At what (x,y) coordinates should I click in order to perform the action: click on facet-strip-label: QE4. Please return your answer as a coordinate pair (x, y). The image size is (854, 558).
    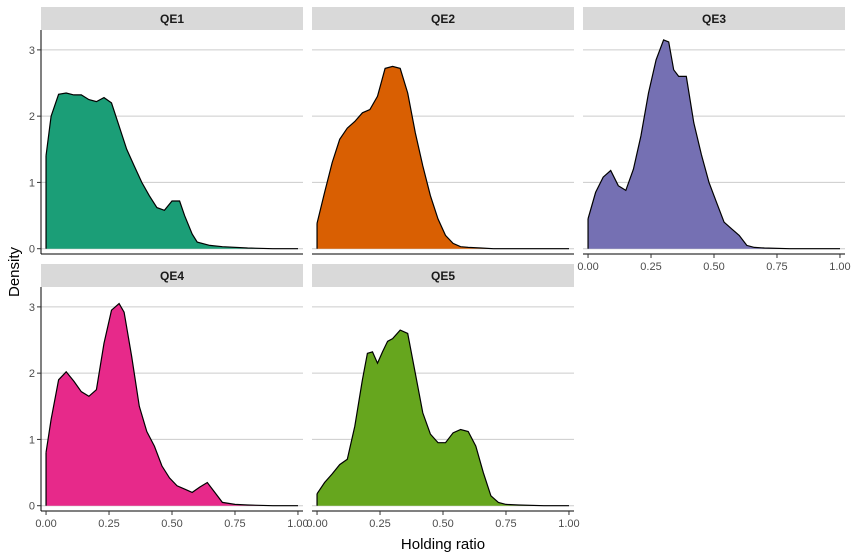
    Looking at the image, I should click on (172, 276).